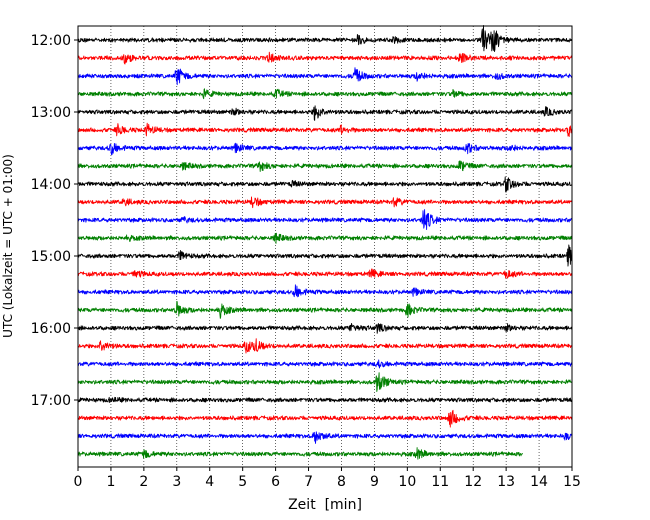 The height and width of the screenshot is (520, 650). I want to click on x-tick-label: 3, so click(176, 482).